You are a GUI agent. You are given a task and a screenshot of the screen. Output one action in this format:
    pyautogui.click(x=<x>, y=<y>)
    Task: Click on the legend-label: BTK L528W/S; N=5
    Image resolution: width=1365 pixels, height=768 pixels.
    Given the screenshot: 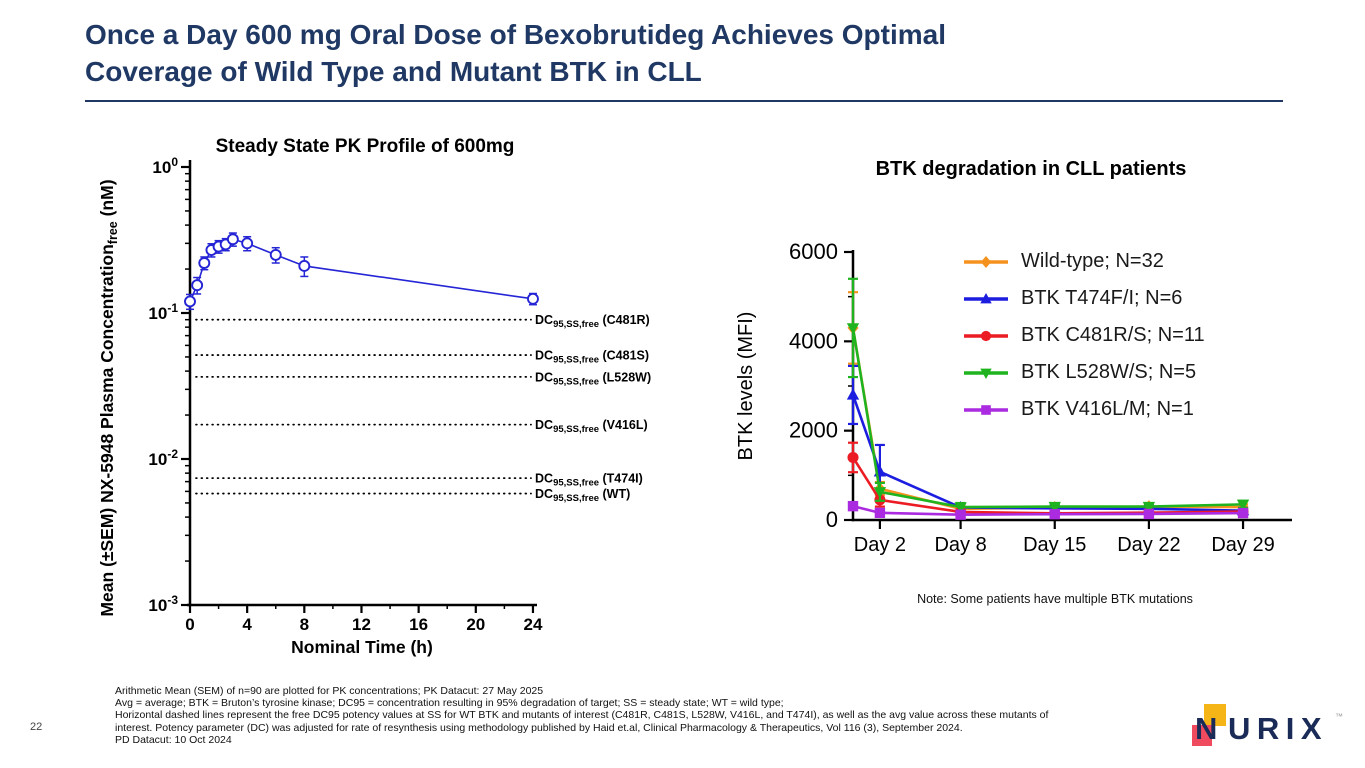 What is the action you would take?
    pyautogui.click(x=1109, y=372)
    